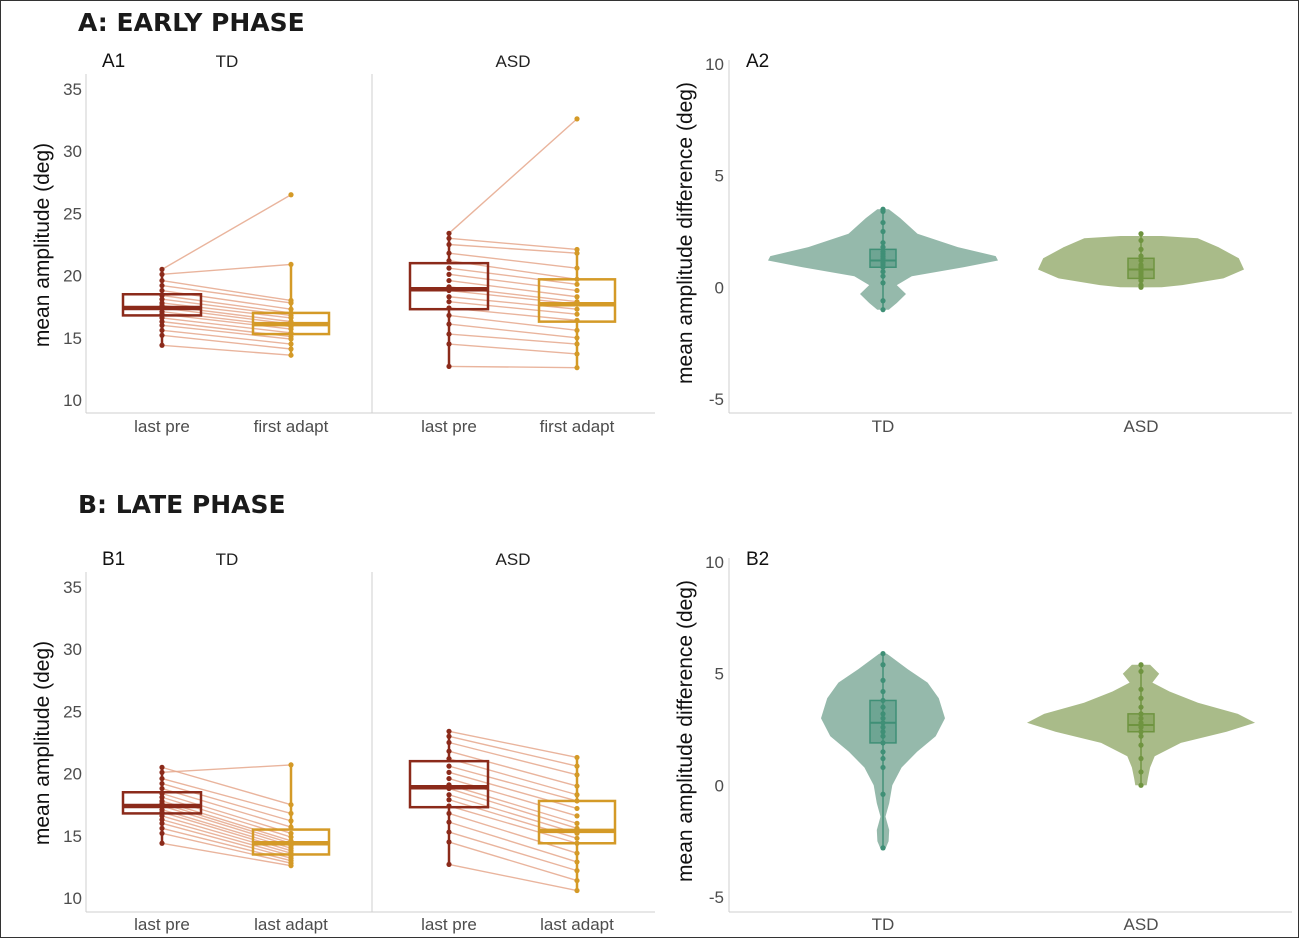  I want to click on x-tick-td-post-a: first adapt, so click(291, 426).